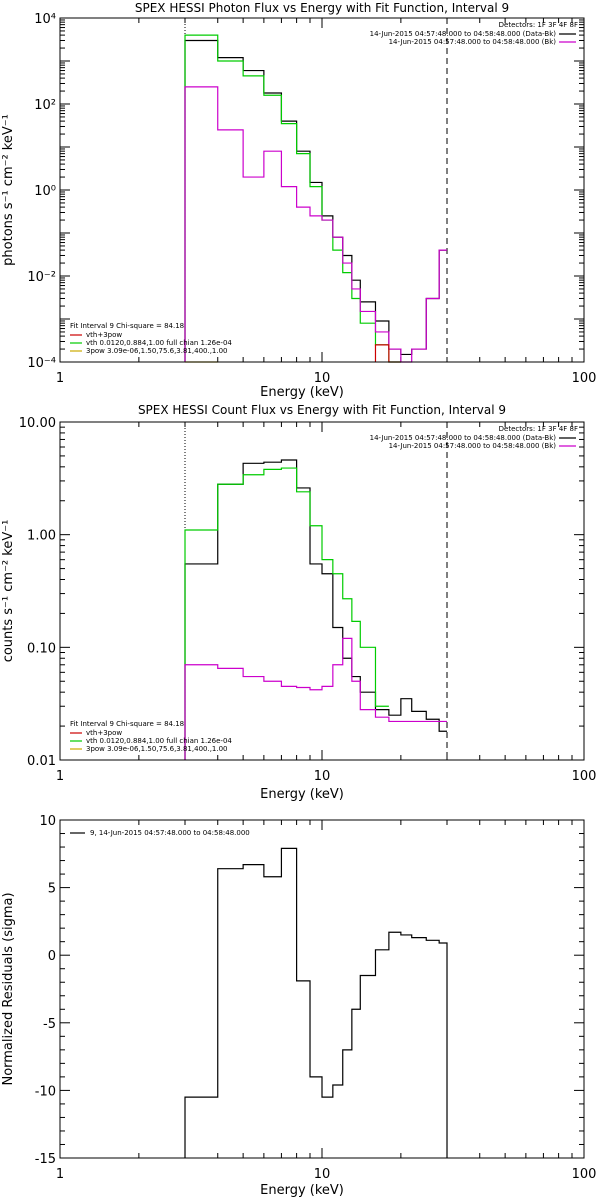  What do you see at coordinates (45, 191) in the screenshot?
I see `y-tick-label: 10⁰` at bounding box center [45, 191].